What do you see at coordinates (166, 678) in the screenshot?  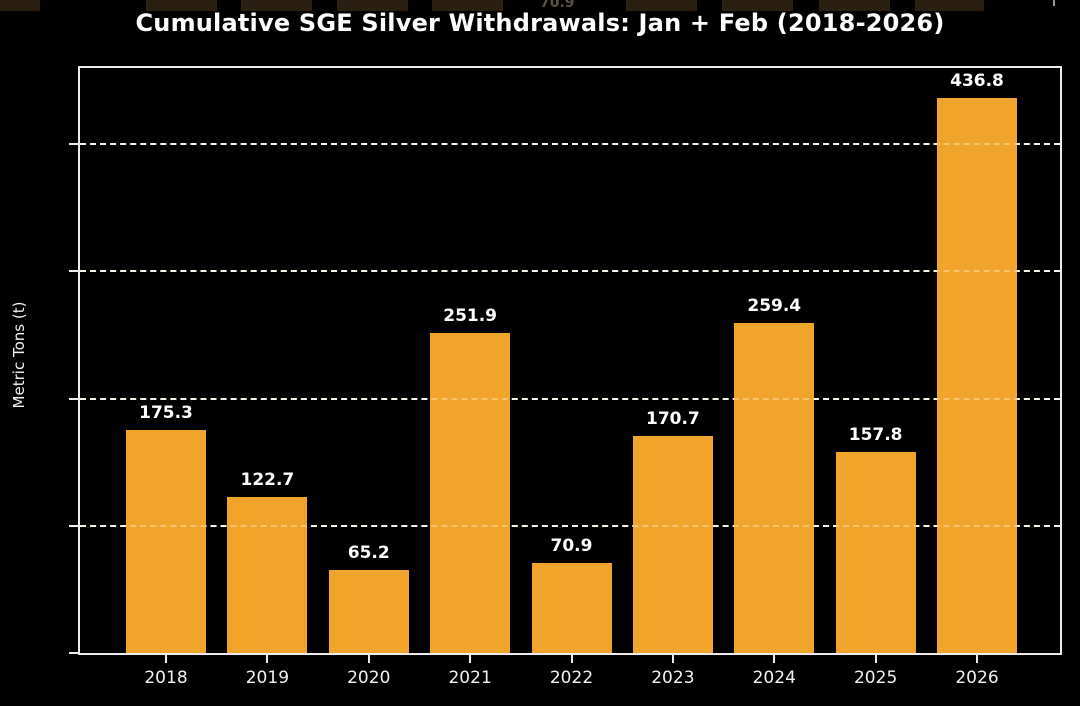 I see `x-tick-label: 2018` at bounding box center [166, 678].